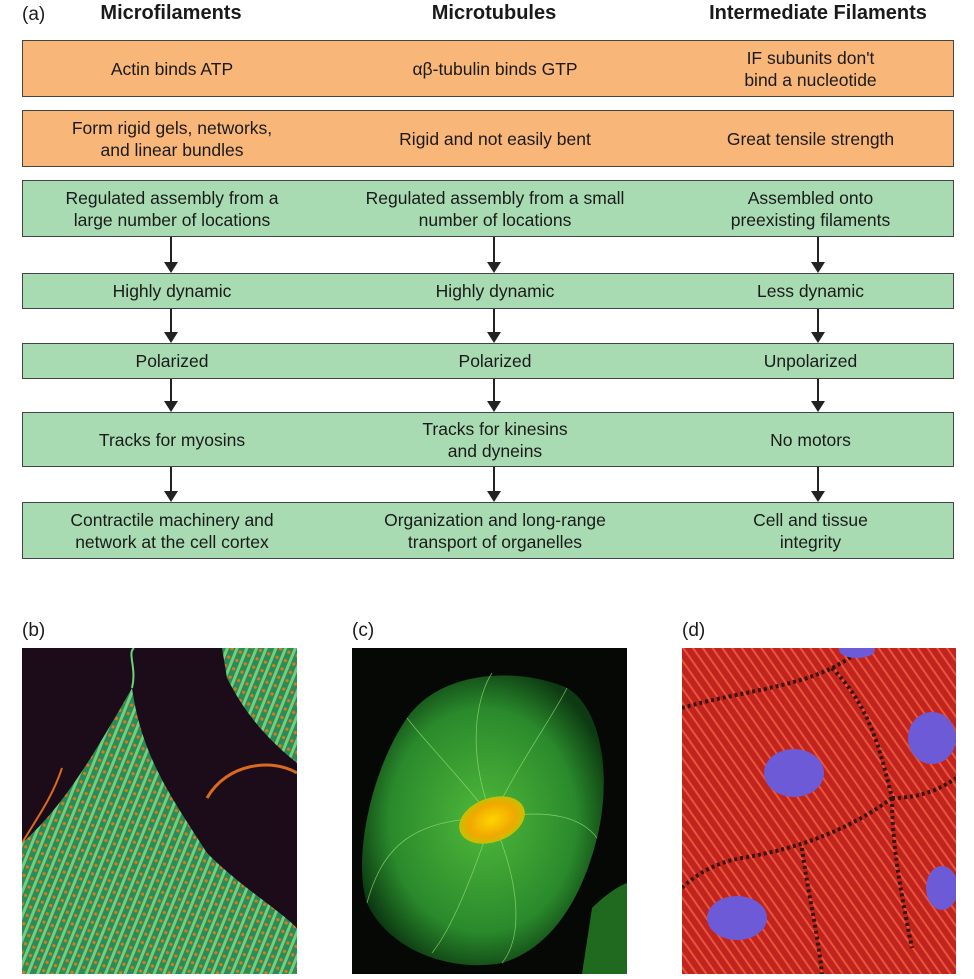 This screenshot has width=974, height=979. What do you see at coordinates (694, 630) in the screenshot?
I see `panel-d-label: (d)` at bounding box center [694, 630].